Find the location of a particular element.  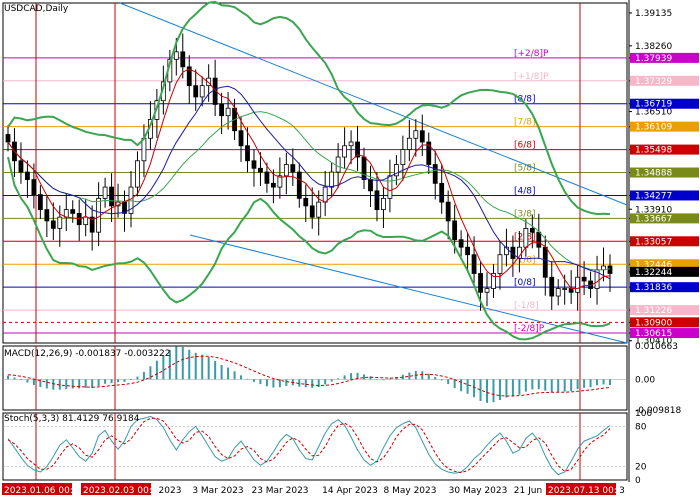

murrey-label: [4/8] is located at coordinates (525, 191).